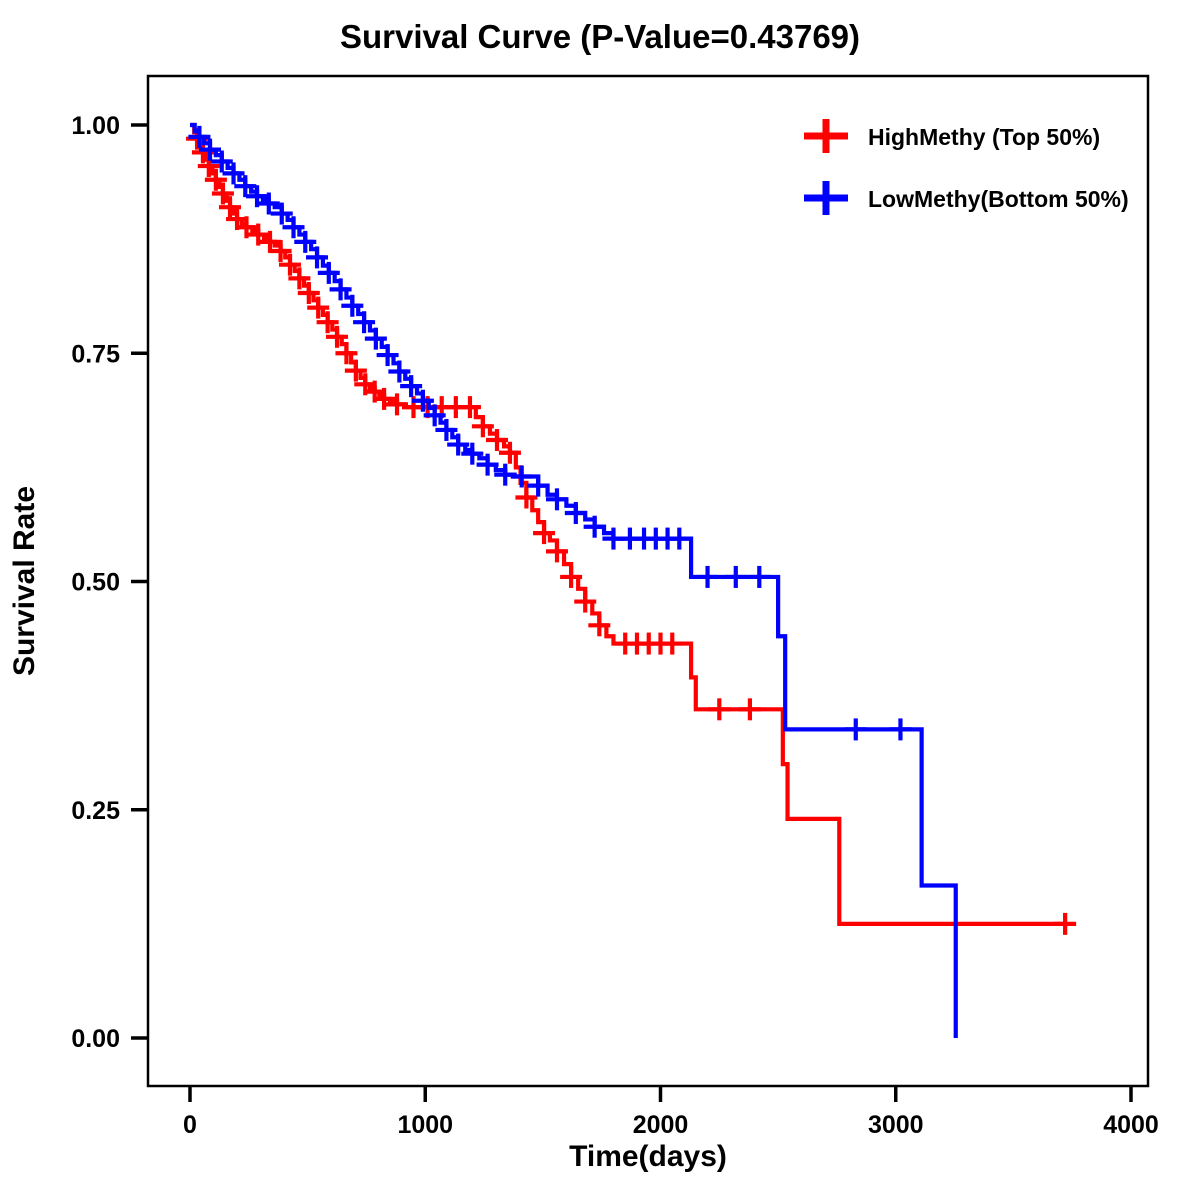 Image resolution: width=1200 pixels, height=1200 pixels. Describe the element at coordinates (998, 199) in the screenshot. I see `legend-label: LowMethy(Bottom 50%)` at that location.